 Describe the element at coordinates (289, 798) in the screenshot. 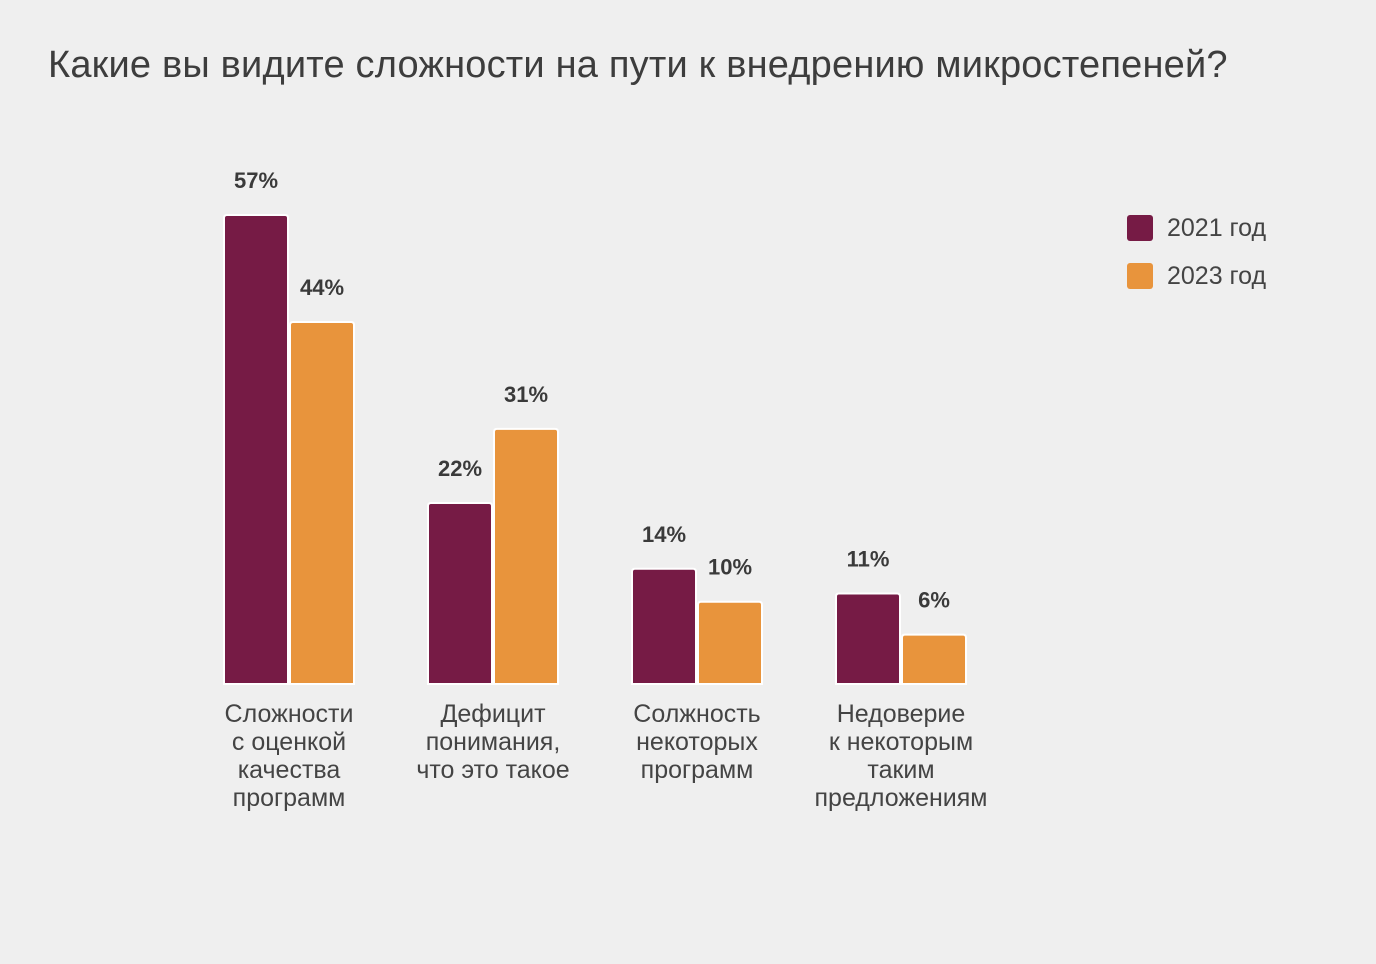

I see `category-label-1-line-4: программ` at that location.